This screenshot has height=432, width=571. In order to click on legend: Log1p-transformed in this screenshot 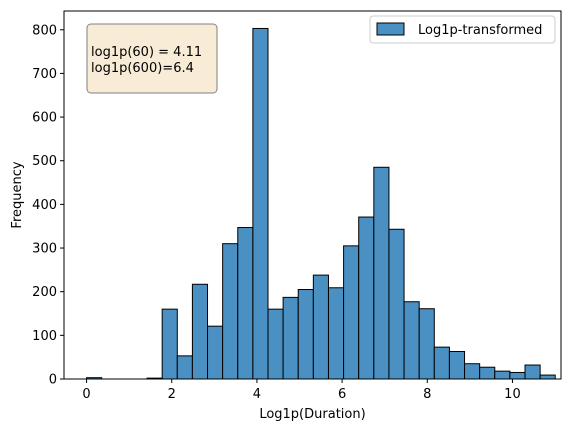, I will do `click(462, 29)`.